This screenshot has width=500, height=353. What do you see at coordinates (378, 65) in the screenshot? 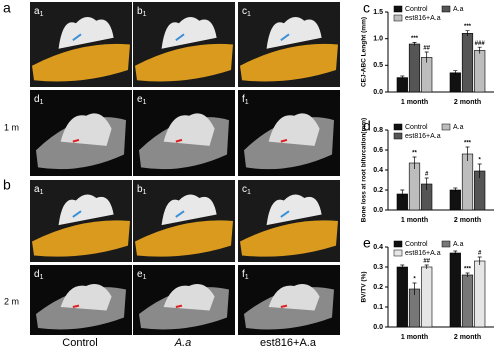
I see `y-tick-label: 0.5` at bounding box center [378, 65].